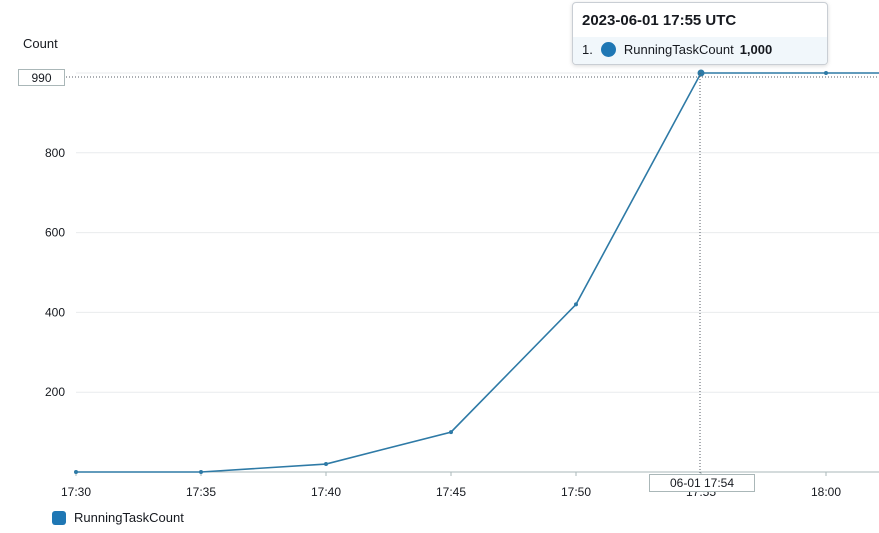 The image size is (879, 533). Describe the element at coordinates (55, 392) in the screenshot. I see `y-tick-label: 200` at that location.